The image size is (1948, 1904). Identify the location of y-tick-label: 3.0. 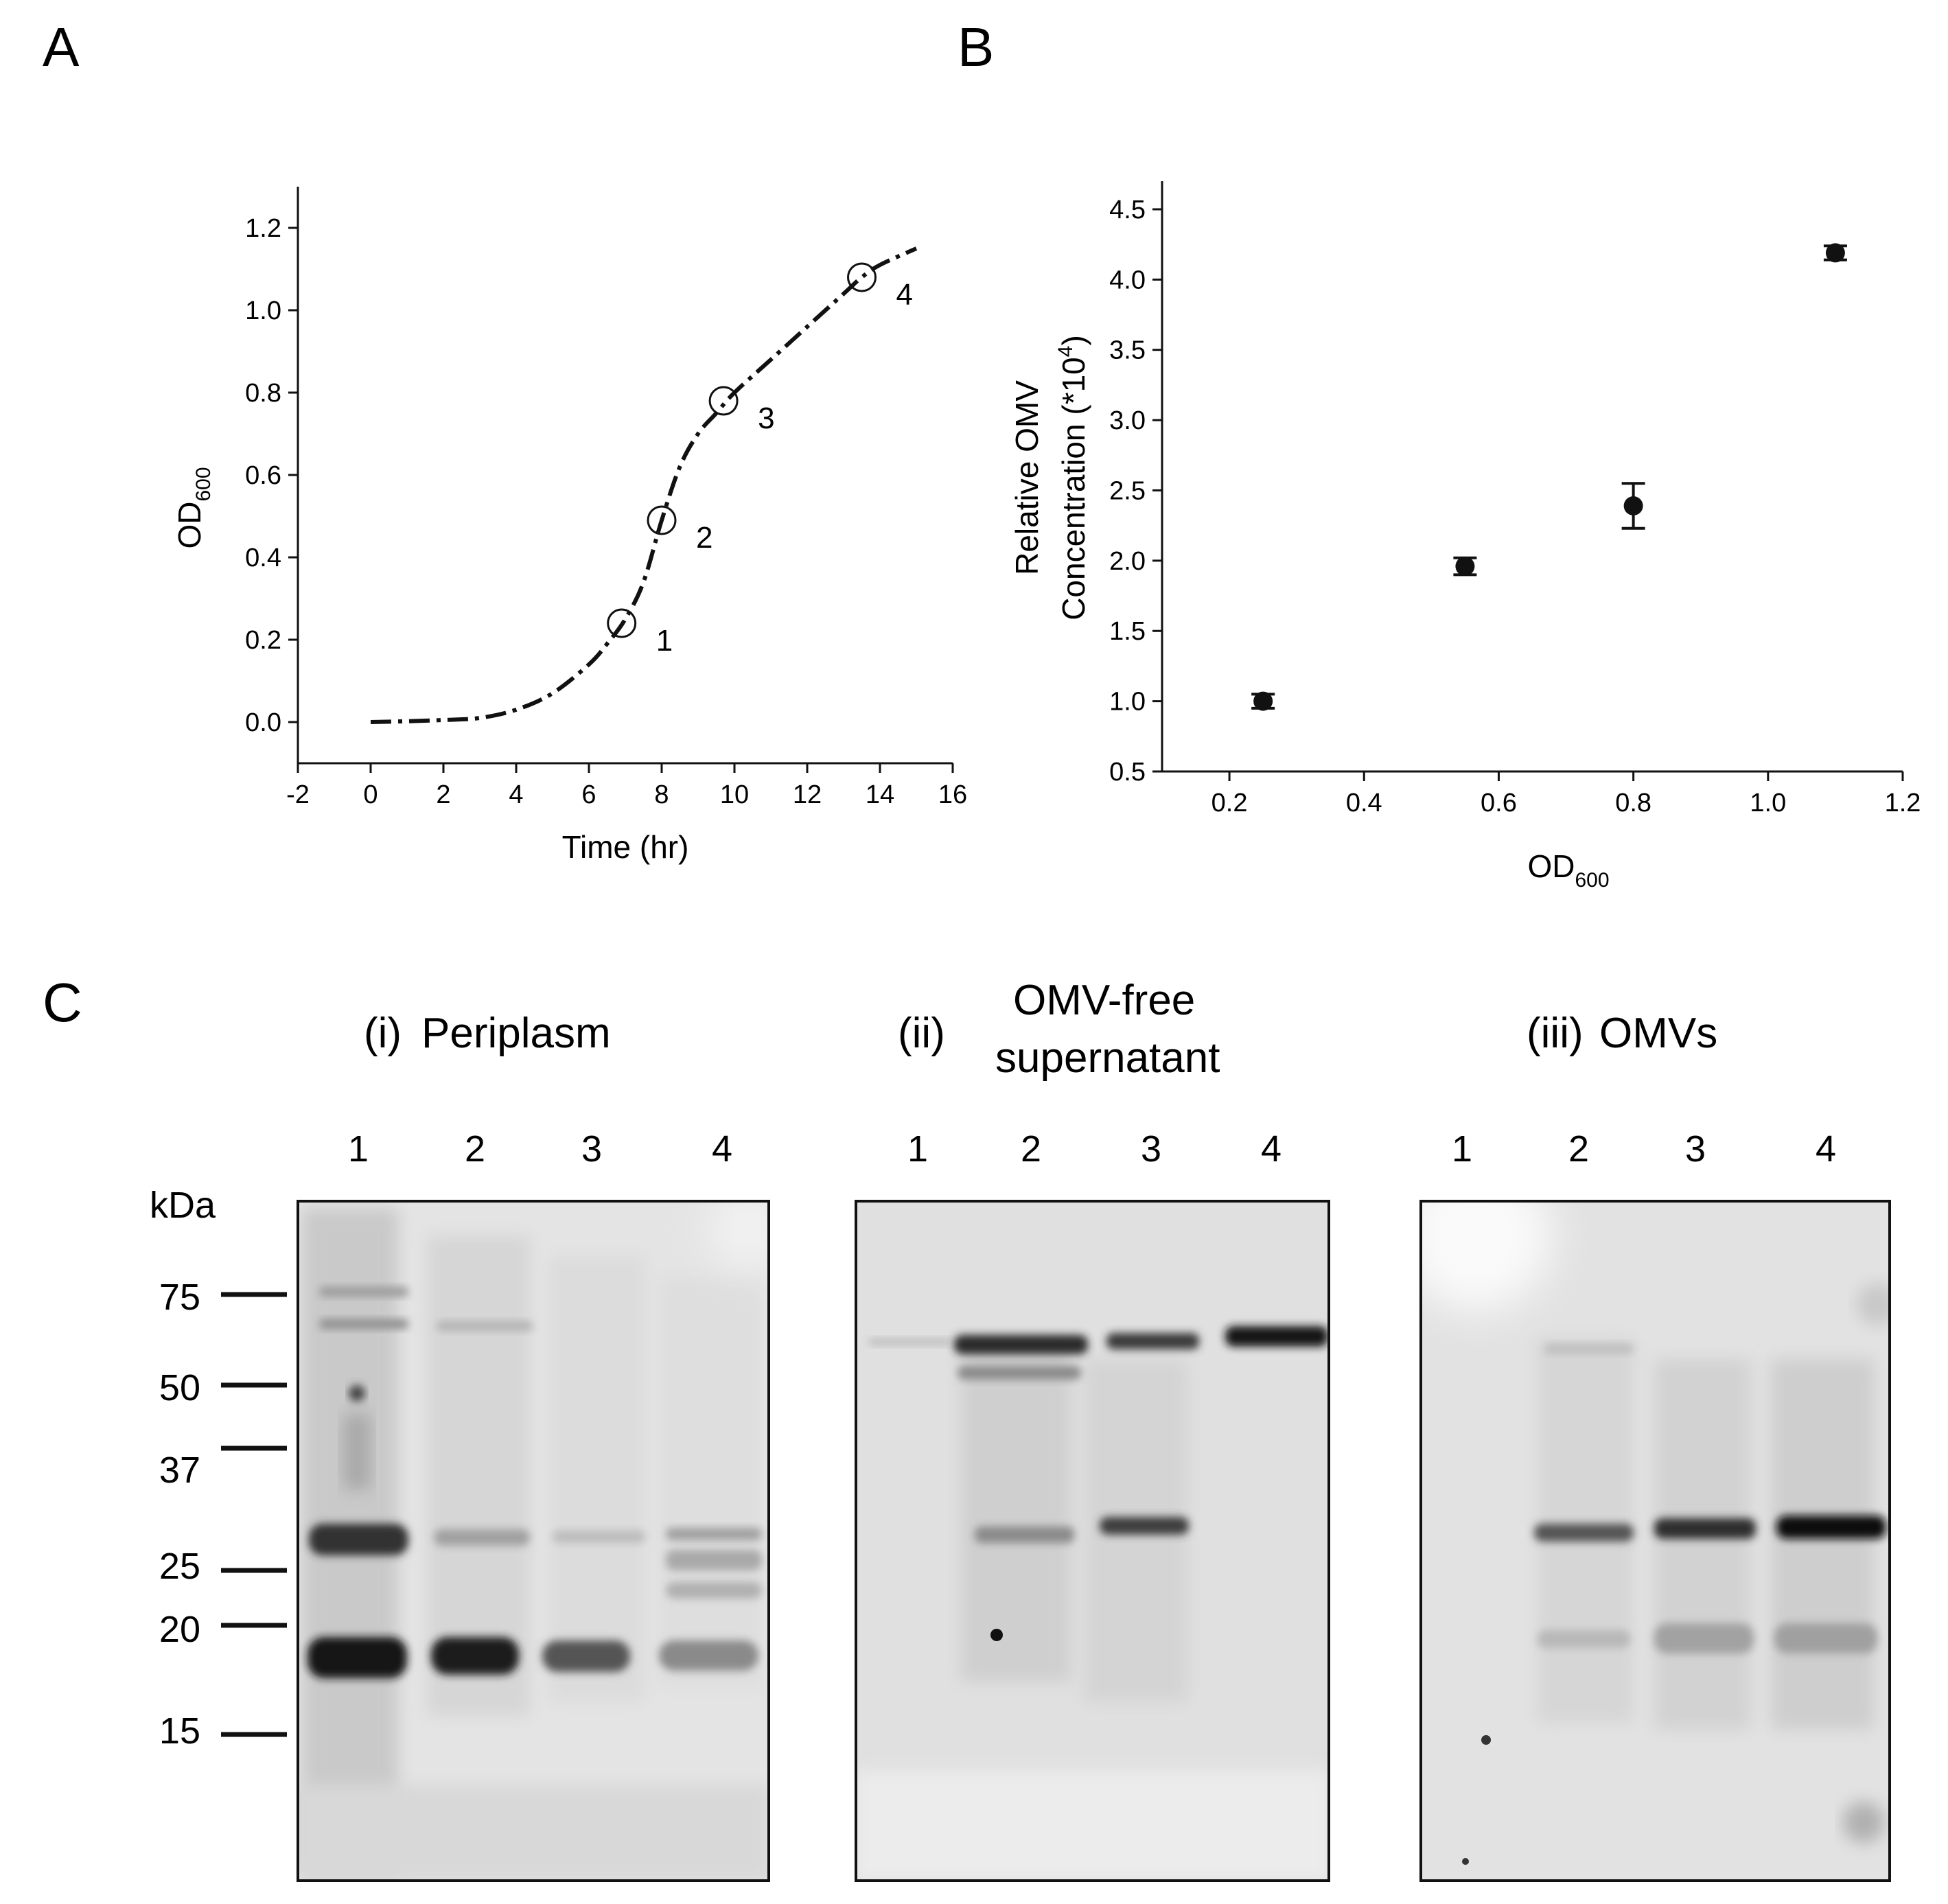
(1128, 420).